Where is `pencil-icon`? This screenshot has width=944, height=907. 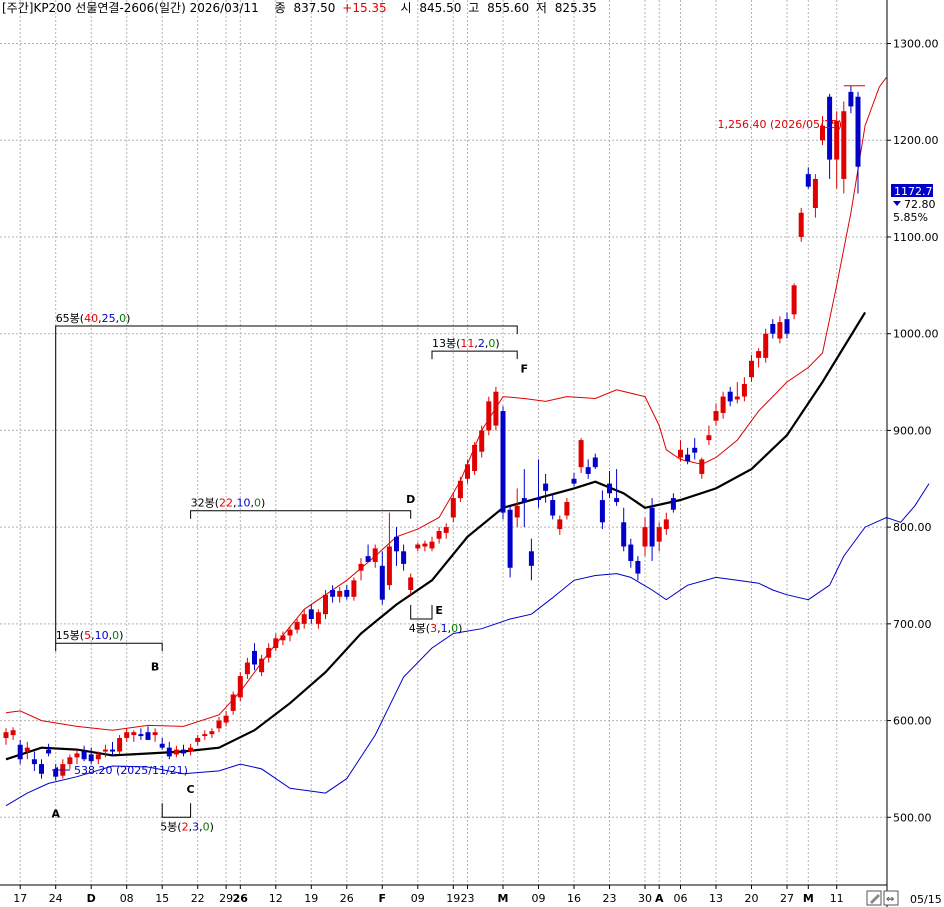
pencil-icon is located at coordinates (874, 898).